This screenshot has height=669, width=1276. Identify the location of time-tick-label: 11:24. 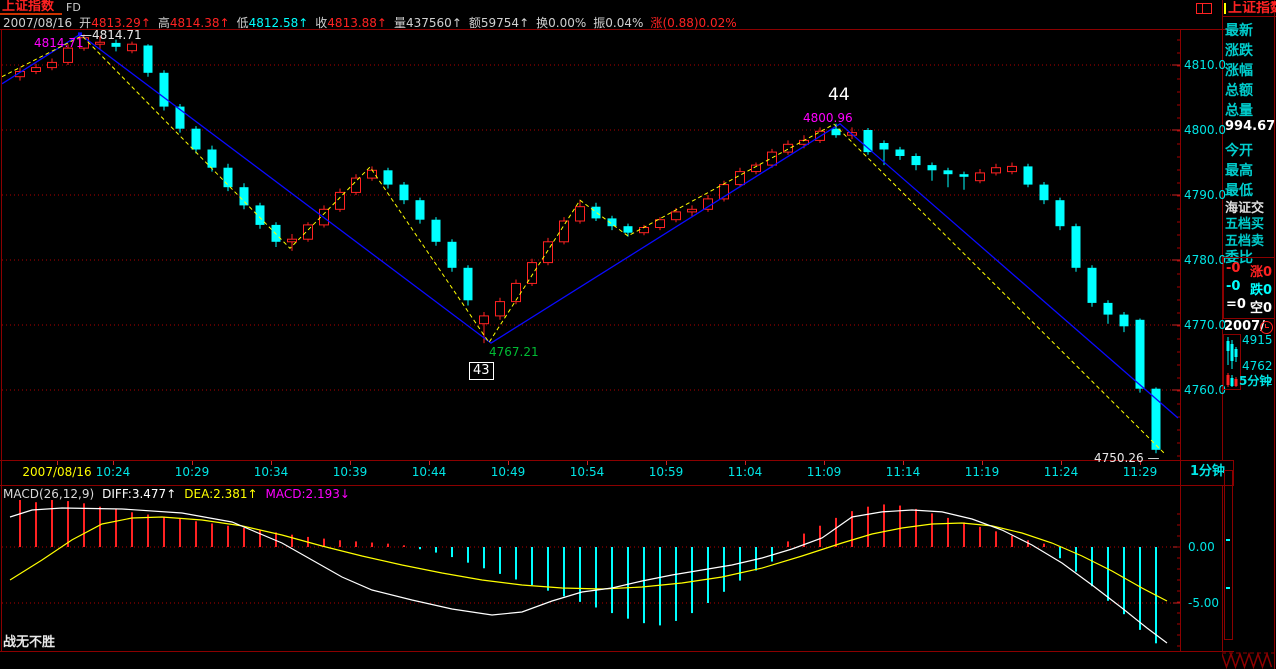
(1061, 472).